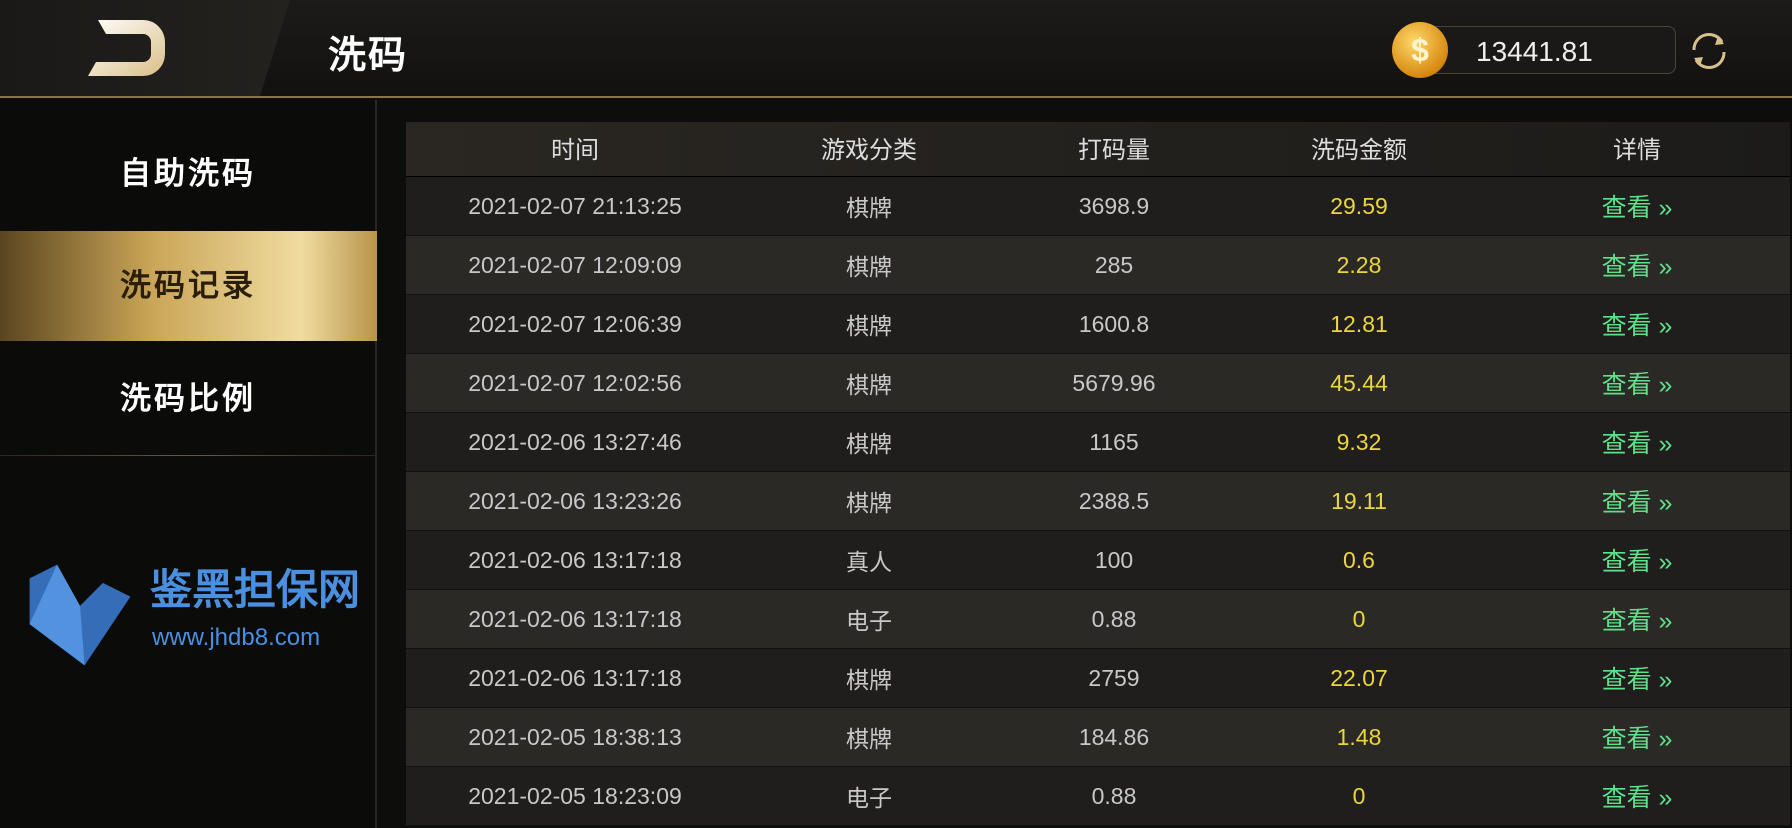 Image resolution: width=1792 pixels, height=828 pixels. I want to click on table-row: 2021-02-07 12:06:39 棋牌 1600.8 12.81 查看 », so click(1098, 324).